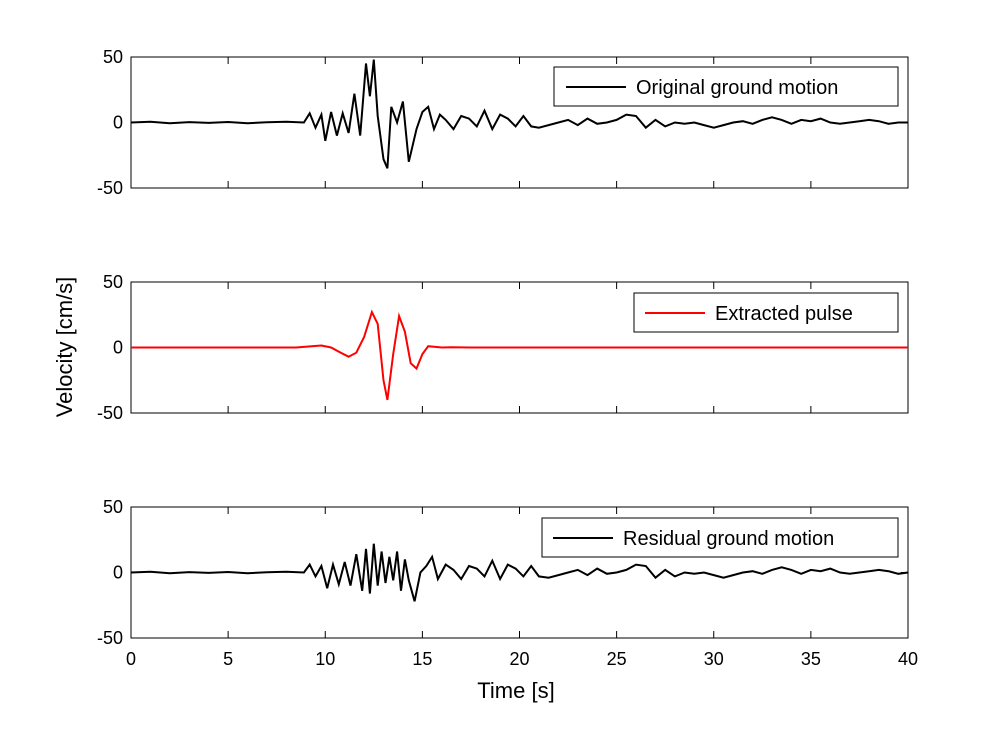 The image size is (1002, 750). I want to click on panel-original-y-tick-labels: 50 0 -50, so click(110, 122).